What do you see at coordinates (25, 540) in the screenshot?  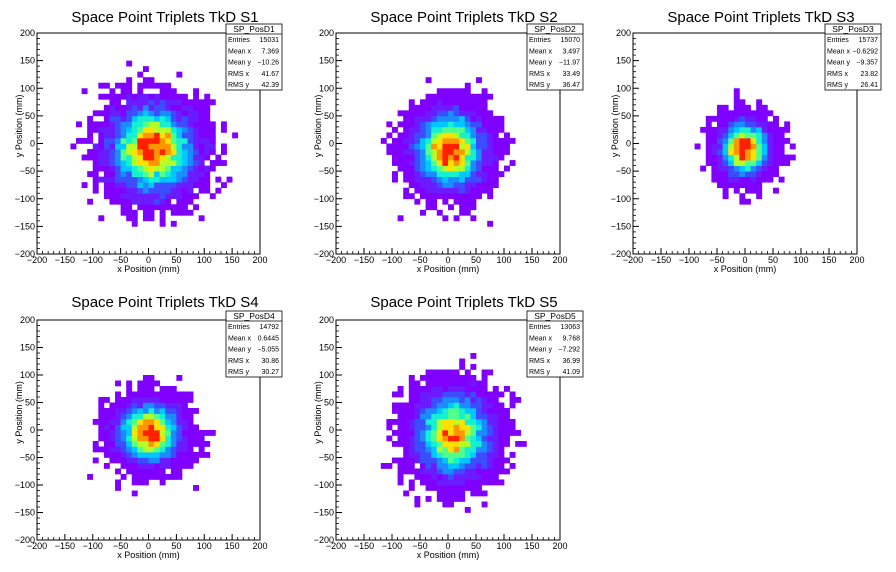 I see `y-tick-label: −200` at bounding box center [25, 540].